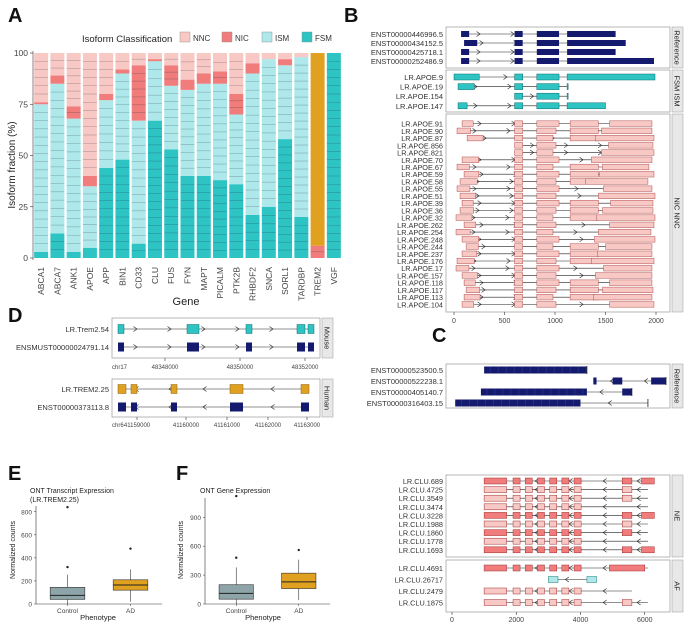  What do you see at coordinates (407, 392) in the screenshot?
I see `panel-c-ref-label: ENST00000405140.7` at bounding box center [407, 392].